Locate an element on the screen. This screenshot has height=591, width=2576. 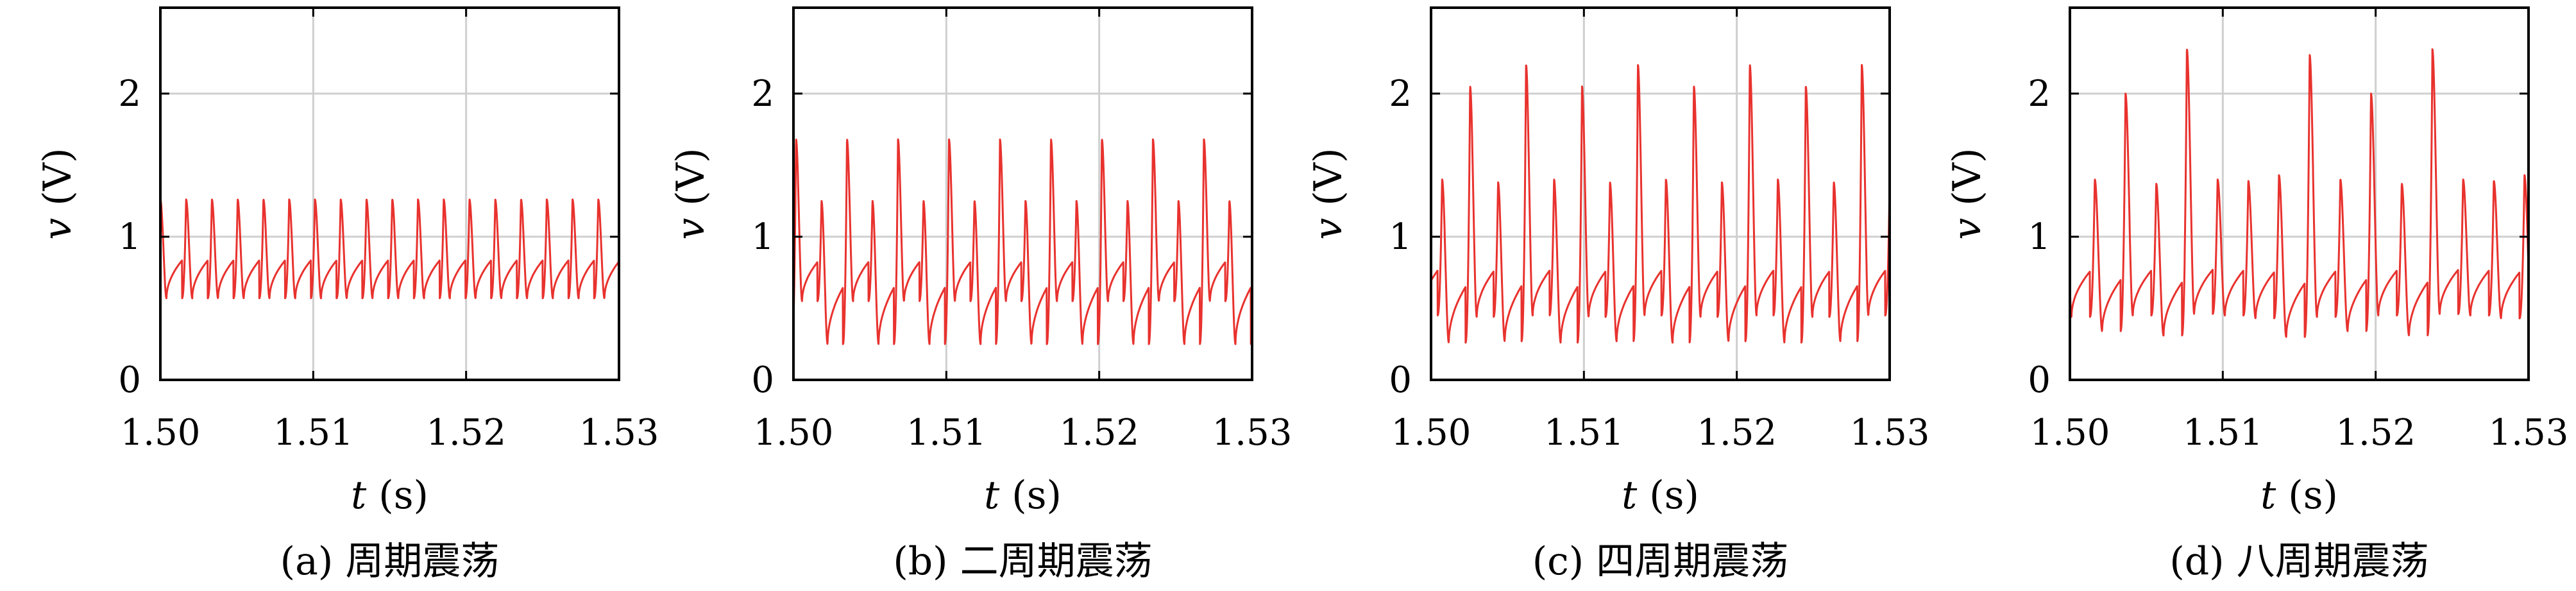
panel-caption: (d) 八周期震荡 is located at coordinates (2298, 561).